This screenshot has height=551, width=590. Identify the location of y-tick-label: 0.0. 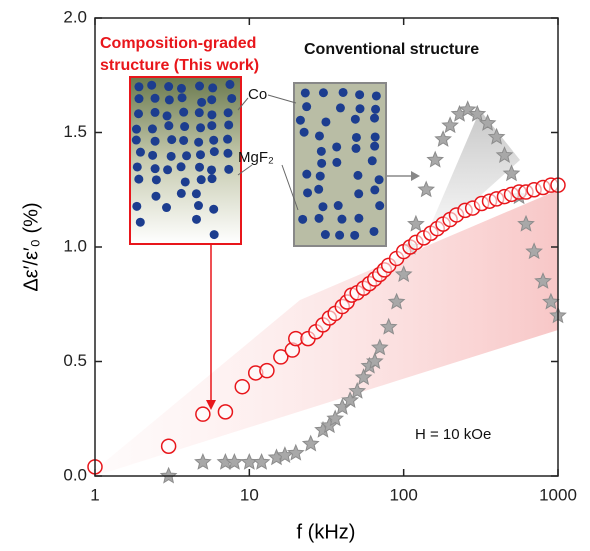
(75, 474).